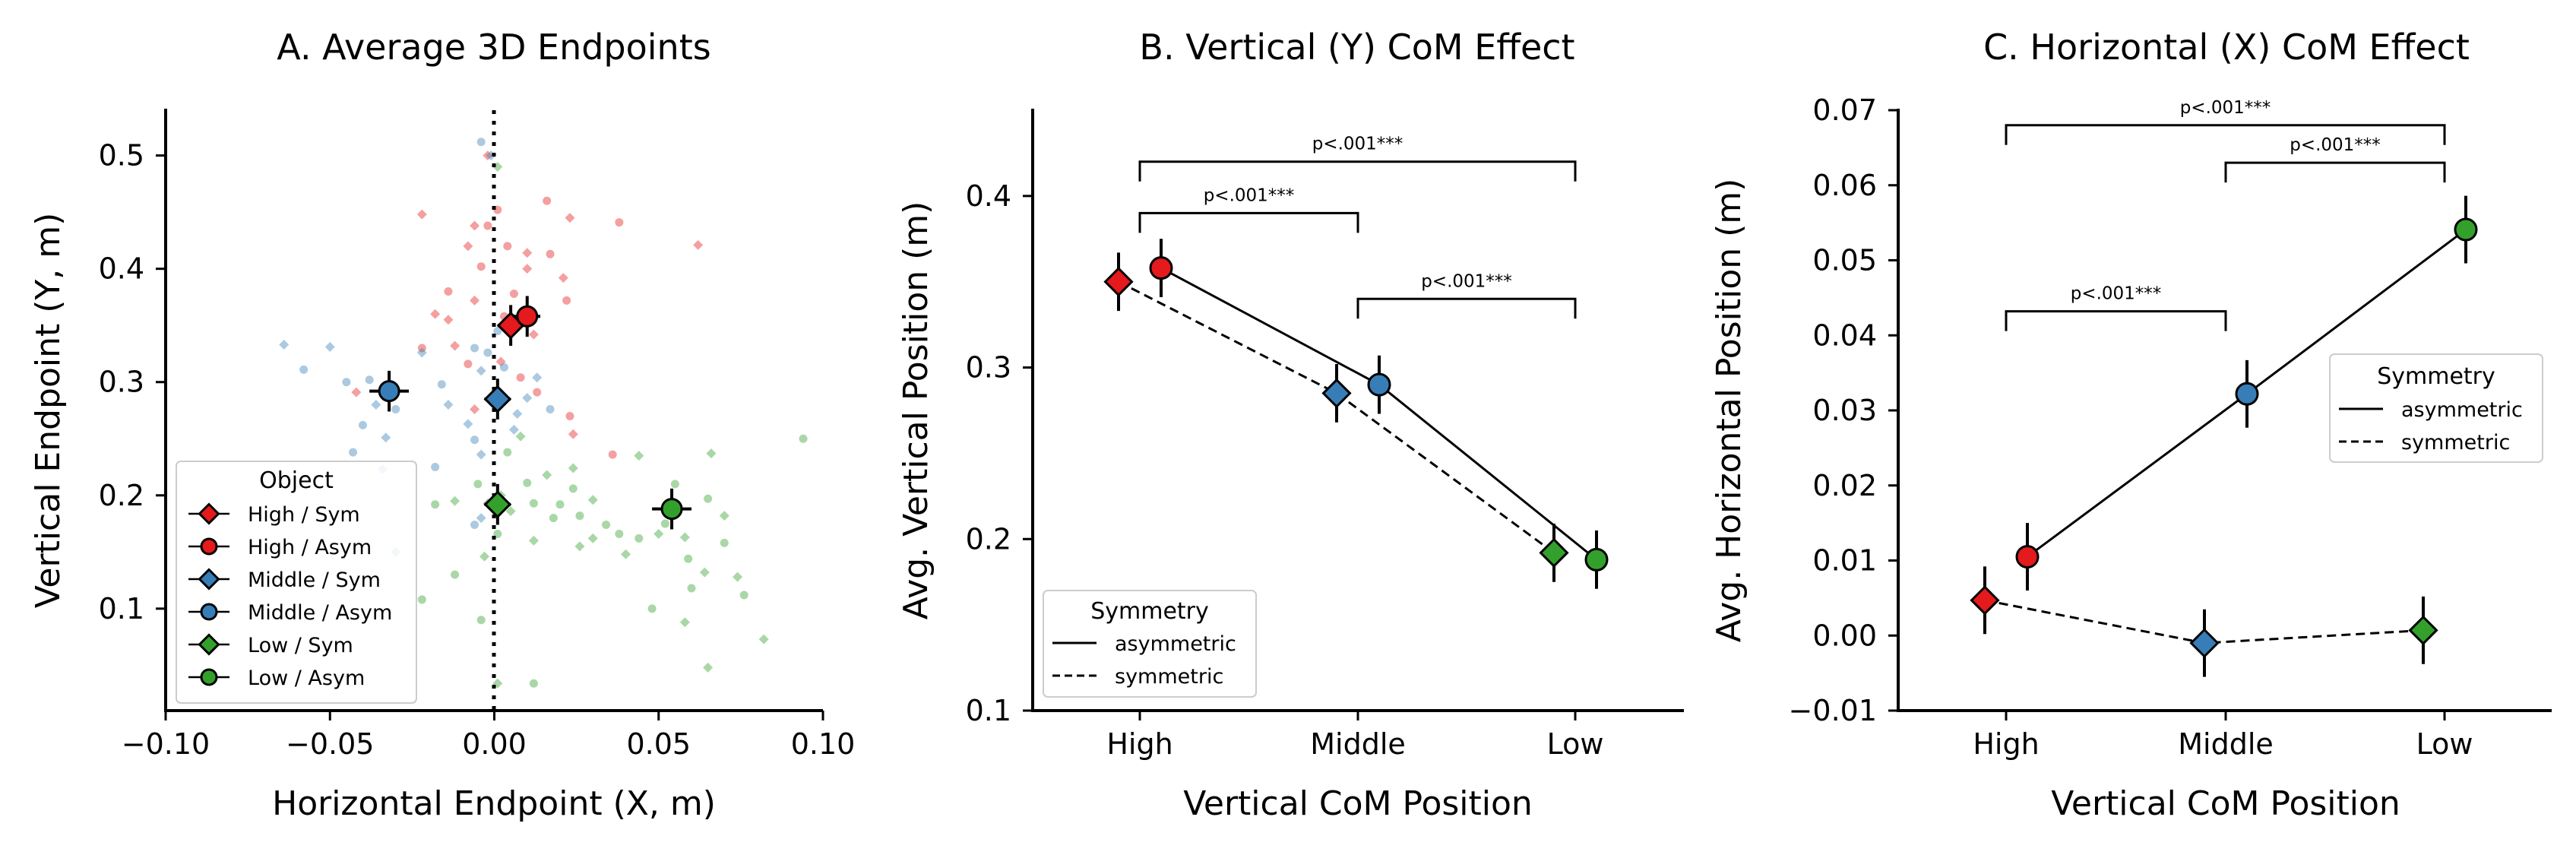 The height and width of the screenshot is (855, 2576). Describe the element at coordinates (1844, 335) in the screenshot. I see `c-y-tick-label: 0.04` at that location.